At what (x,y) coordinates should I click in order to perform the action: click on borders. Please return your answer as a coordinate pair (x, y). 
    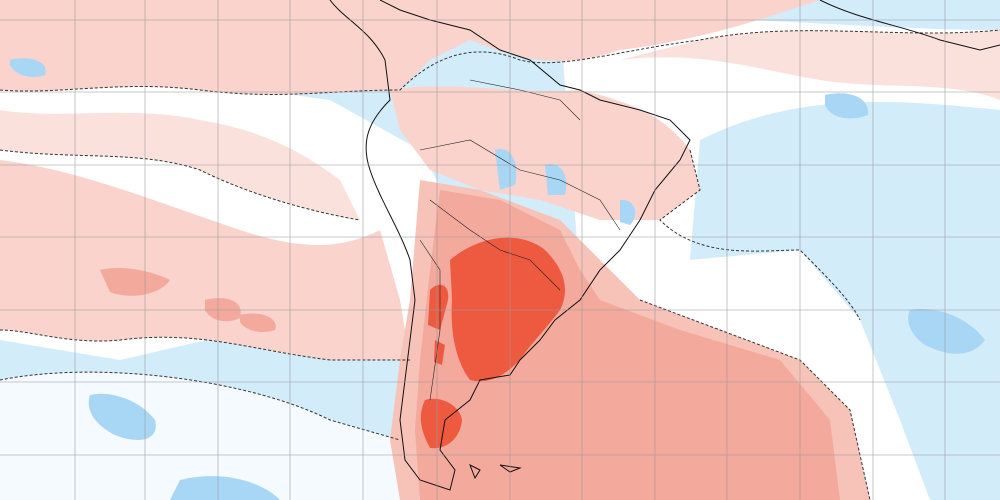
    Looking at the image, I should click on (520, 240).